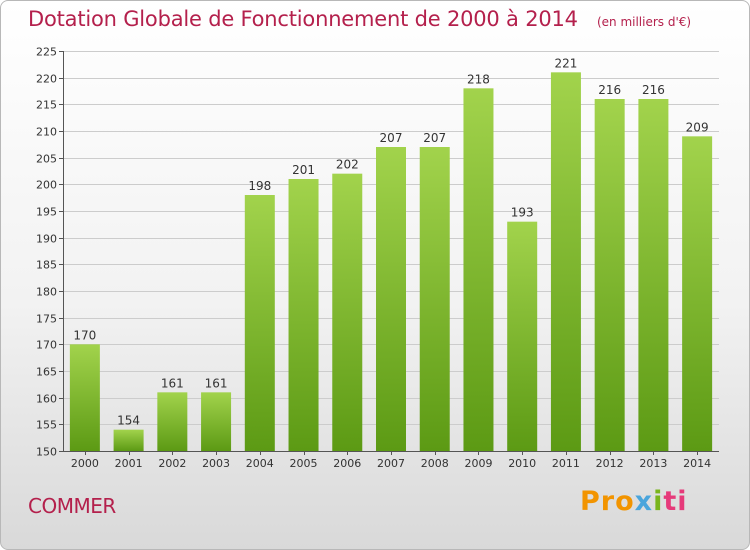 Image resolution: width=750 pixels, height=550 pixels. I want to click on x-tick-label: 2001, so click(129, 463).